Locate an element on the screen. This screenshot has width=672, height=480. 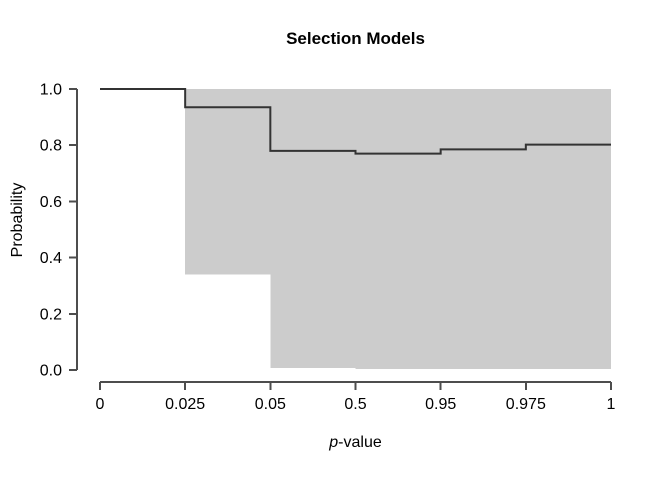
x-axis-label: p-value is located at coordinates (355, 443).